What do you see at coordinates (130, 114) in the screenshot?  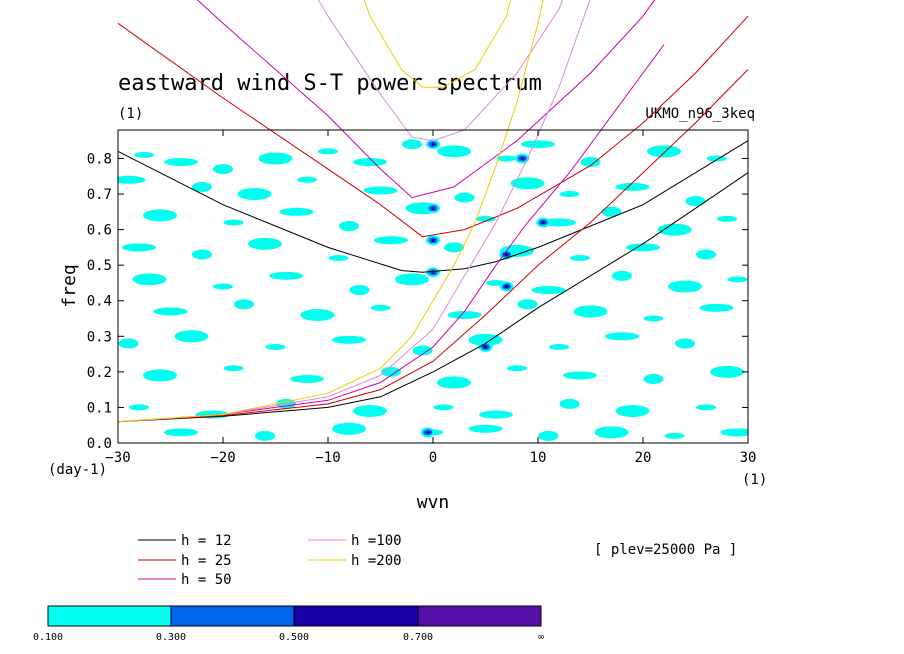 I see `chart-subtitle: (1)` at bounding box center [130, 114].